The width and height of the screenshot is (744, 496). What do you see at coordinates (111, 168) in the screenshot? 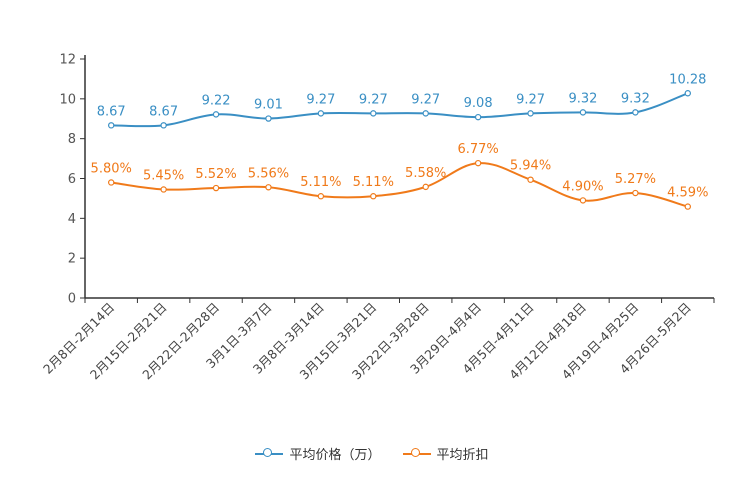
I see `data-label: 5.80%` at bounding box center [111, 168].